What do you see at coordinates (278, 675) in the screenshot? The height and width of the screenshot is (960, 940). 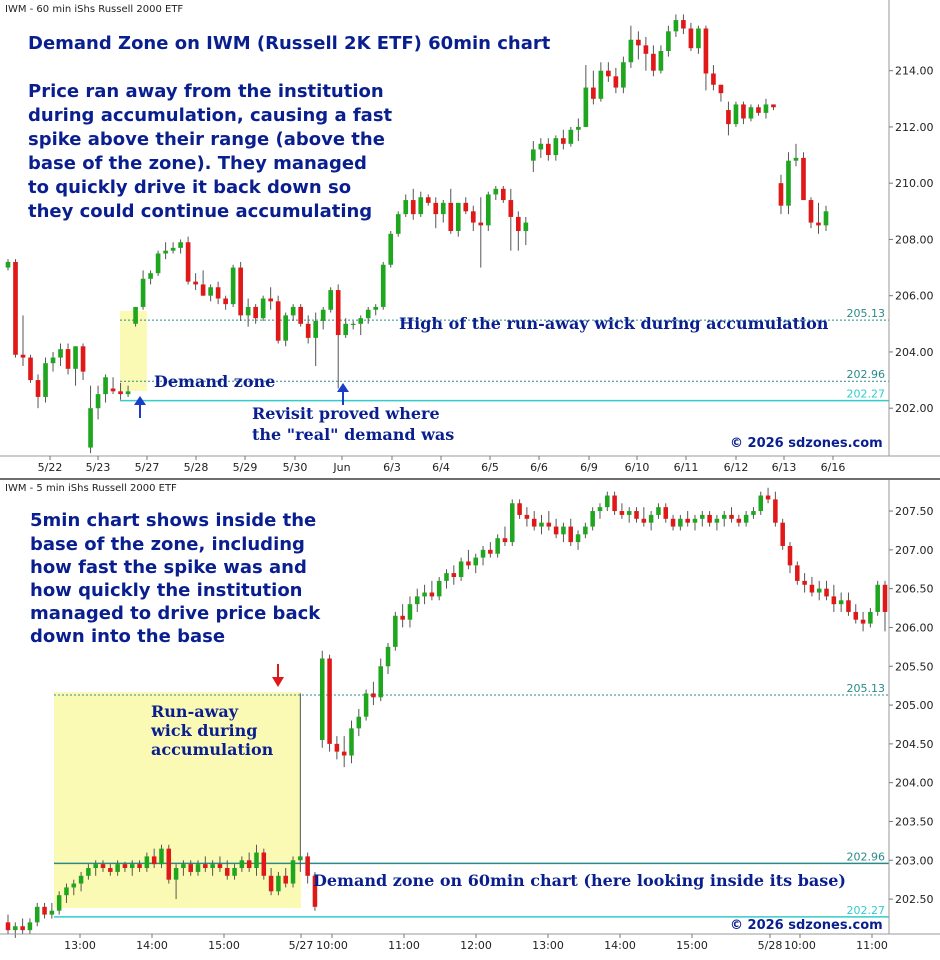 I see `spike-arrow-icon` at bounding box center [278, 675].